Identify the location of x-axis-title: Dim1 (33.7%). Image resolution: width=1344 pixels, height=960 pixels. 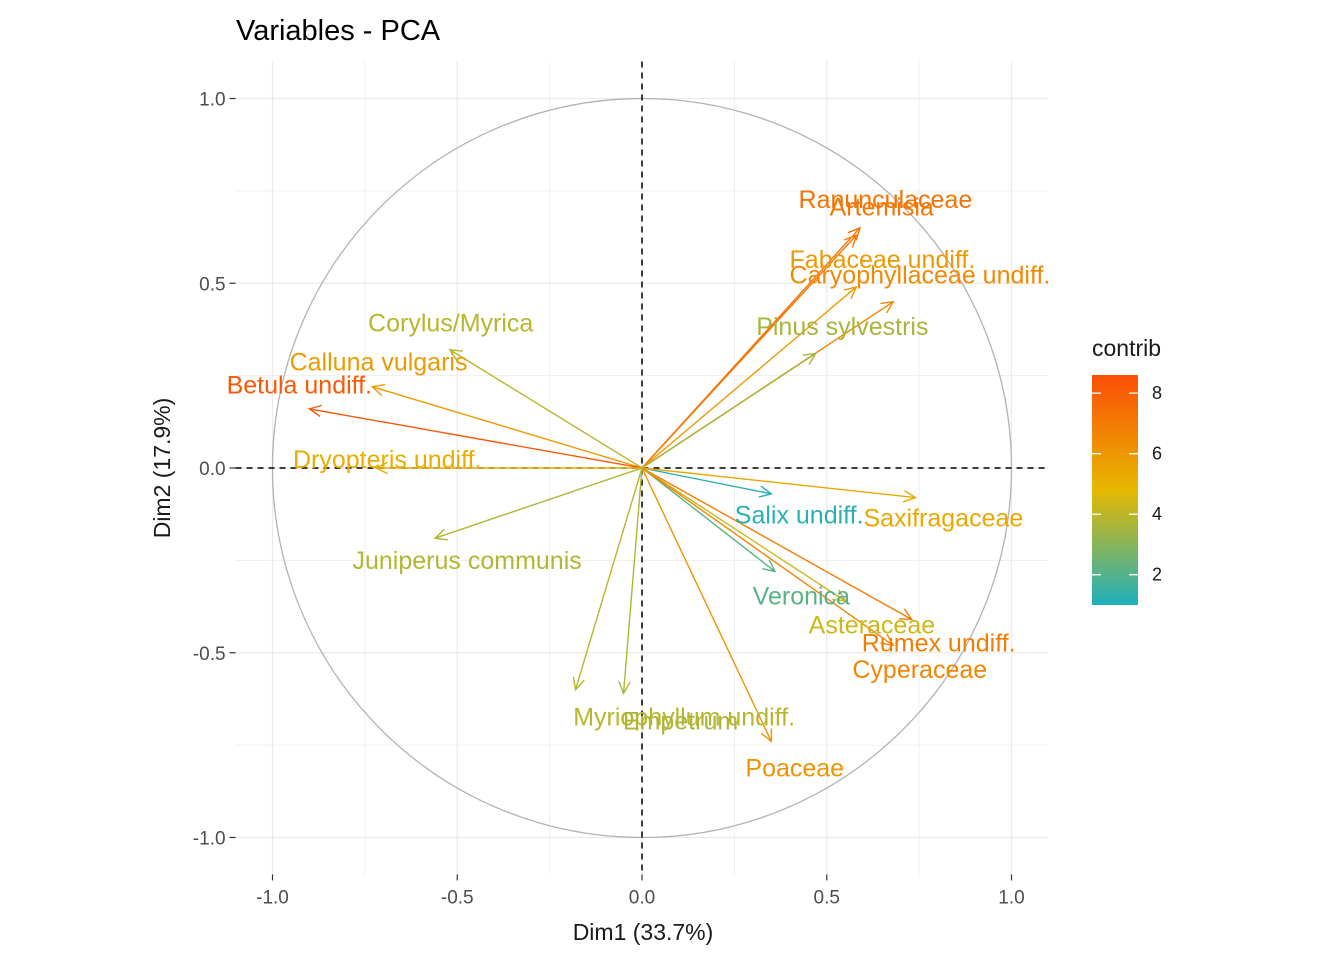
(643, 932).